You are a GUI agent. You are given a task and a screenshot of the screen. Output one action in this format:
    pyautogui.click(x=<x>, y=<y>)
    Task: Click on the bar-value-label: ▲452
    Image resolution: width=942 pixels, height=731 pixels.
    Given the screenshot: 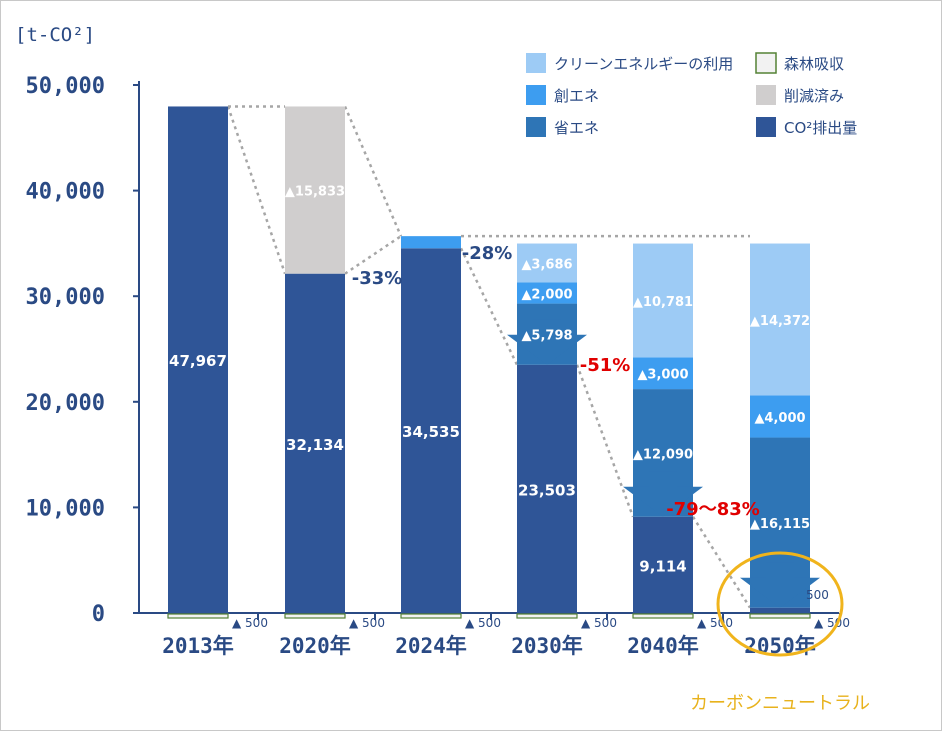 What is the action you would take?
    pyautogui.click(x=431, y=227)
    